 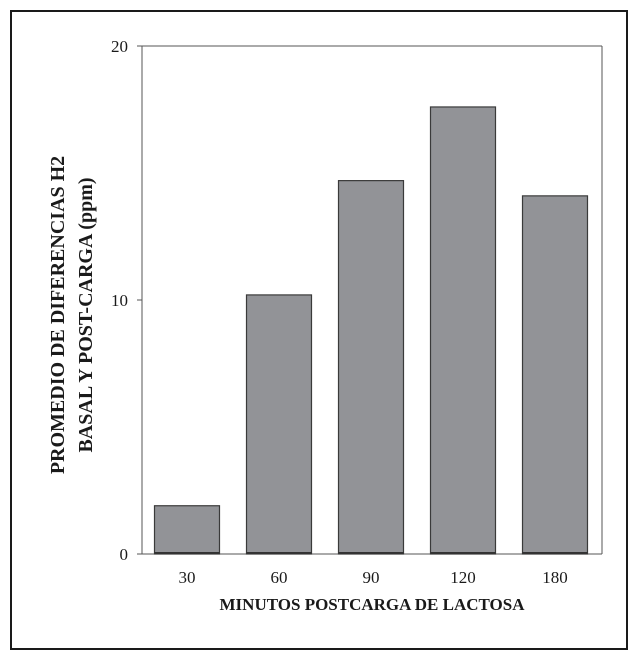 I want to click on y-axis-title-line-1: PROMEDIO DE DIFERENCIAS H2, so click(x=58, y=315).